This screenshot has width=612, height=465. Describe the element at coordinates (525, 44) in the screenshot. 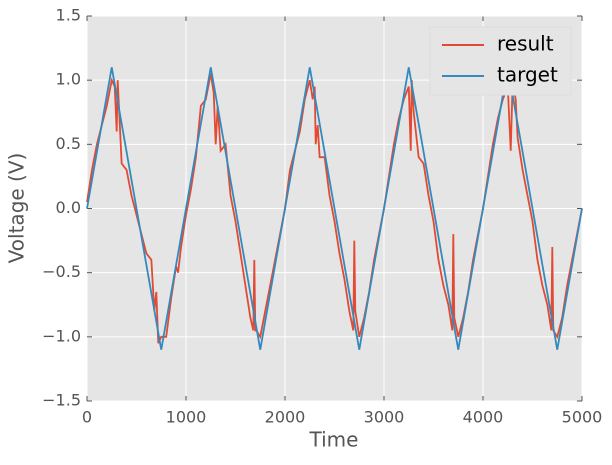

I see `legend-label: result` at that location.